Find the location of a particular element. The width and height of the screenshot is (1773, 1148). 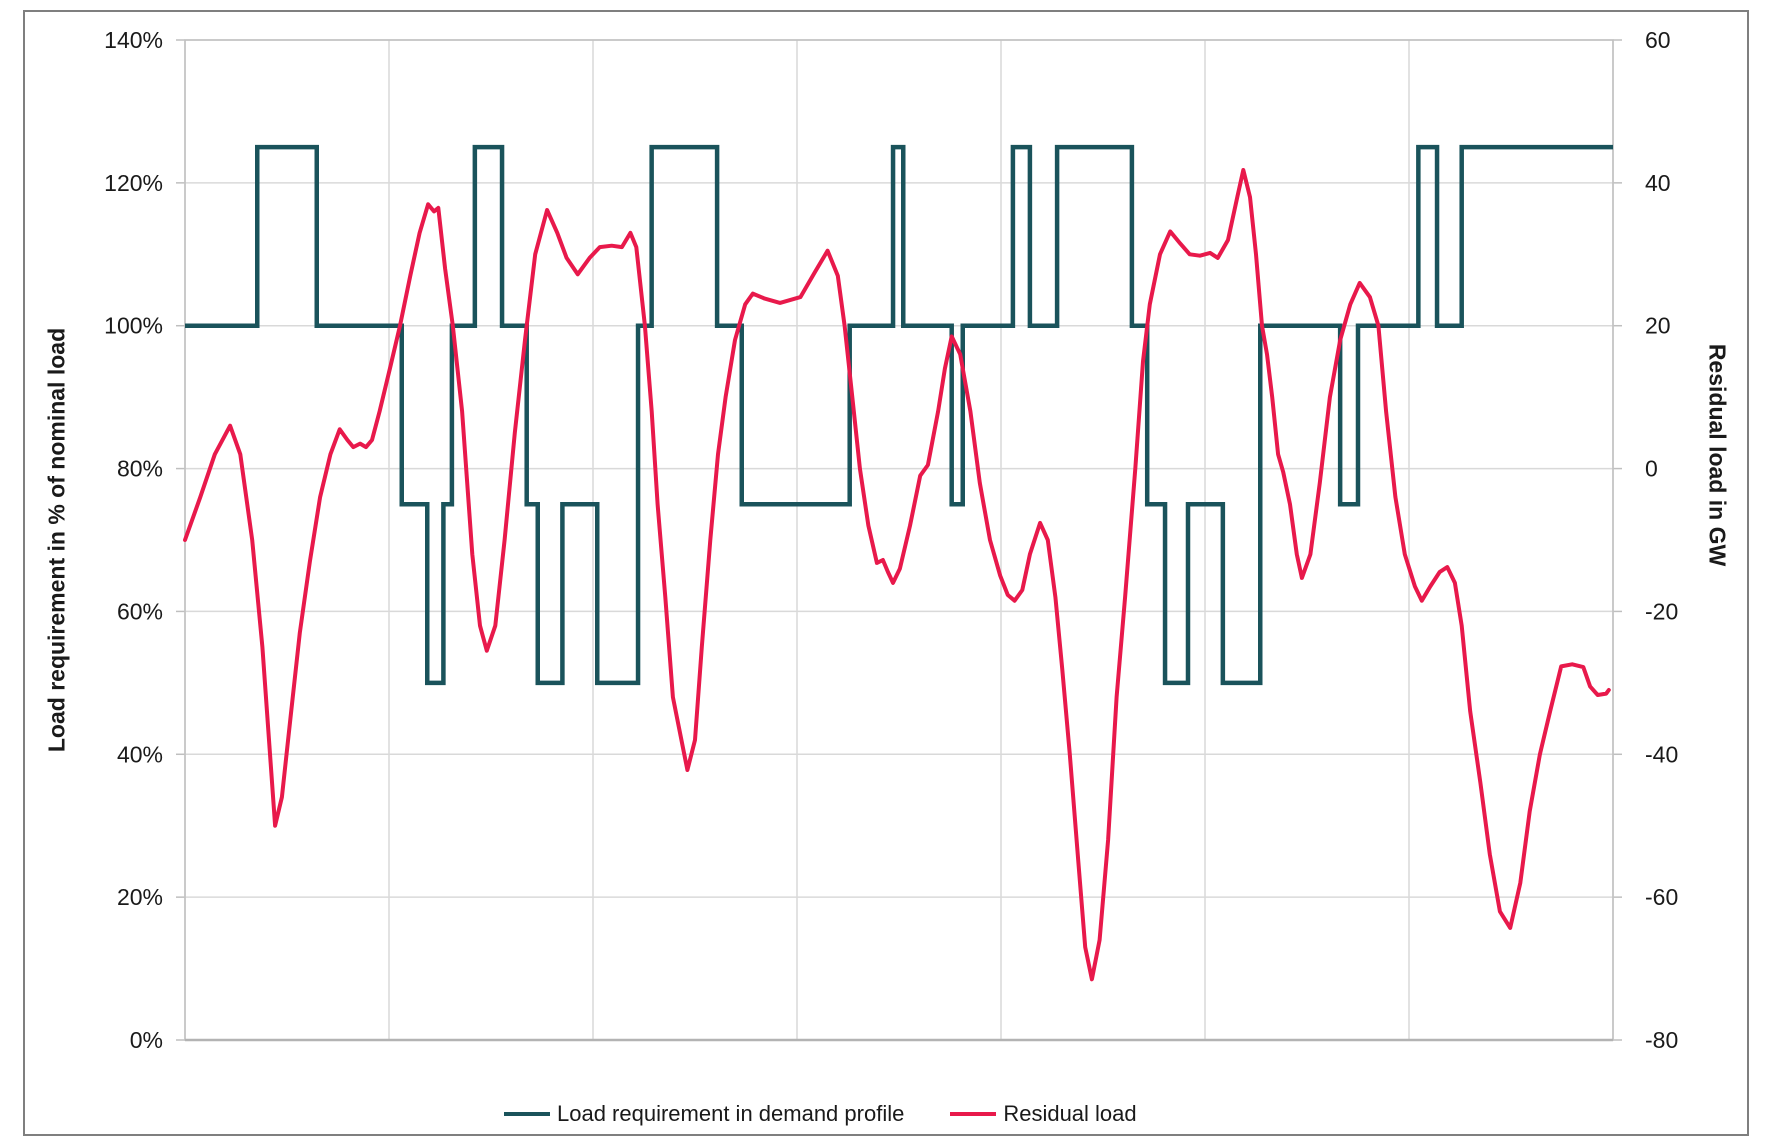

left-tick-label: 40% is located at coordinates (140, 754).